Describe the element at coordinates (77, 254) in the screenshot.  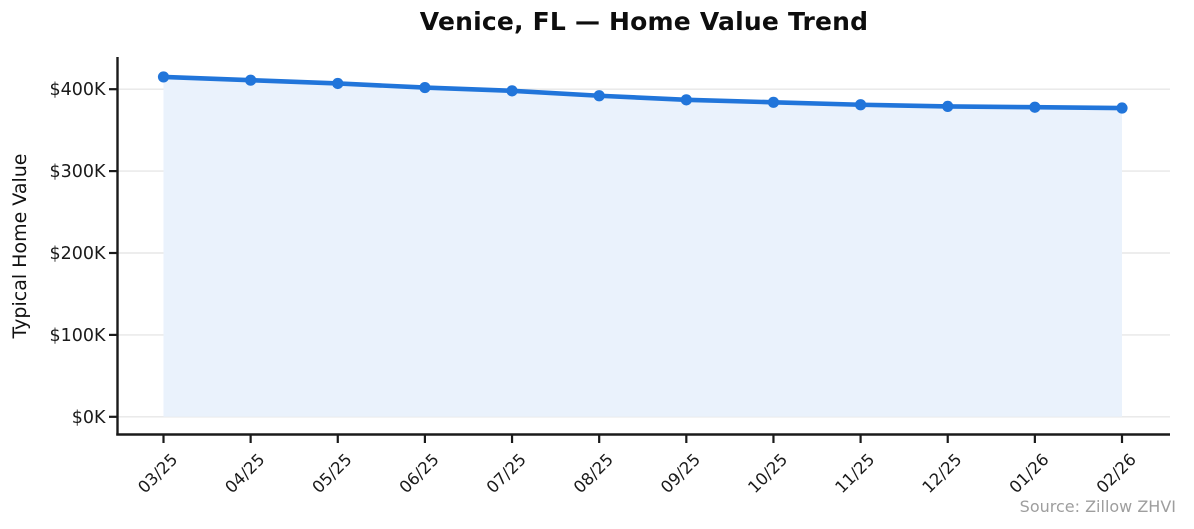
I see `y-tick-label: $200K` at that location.